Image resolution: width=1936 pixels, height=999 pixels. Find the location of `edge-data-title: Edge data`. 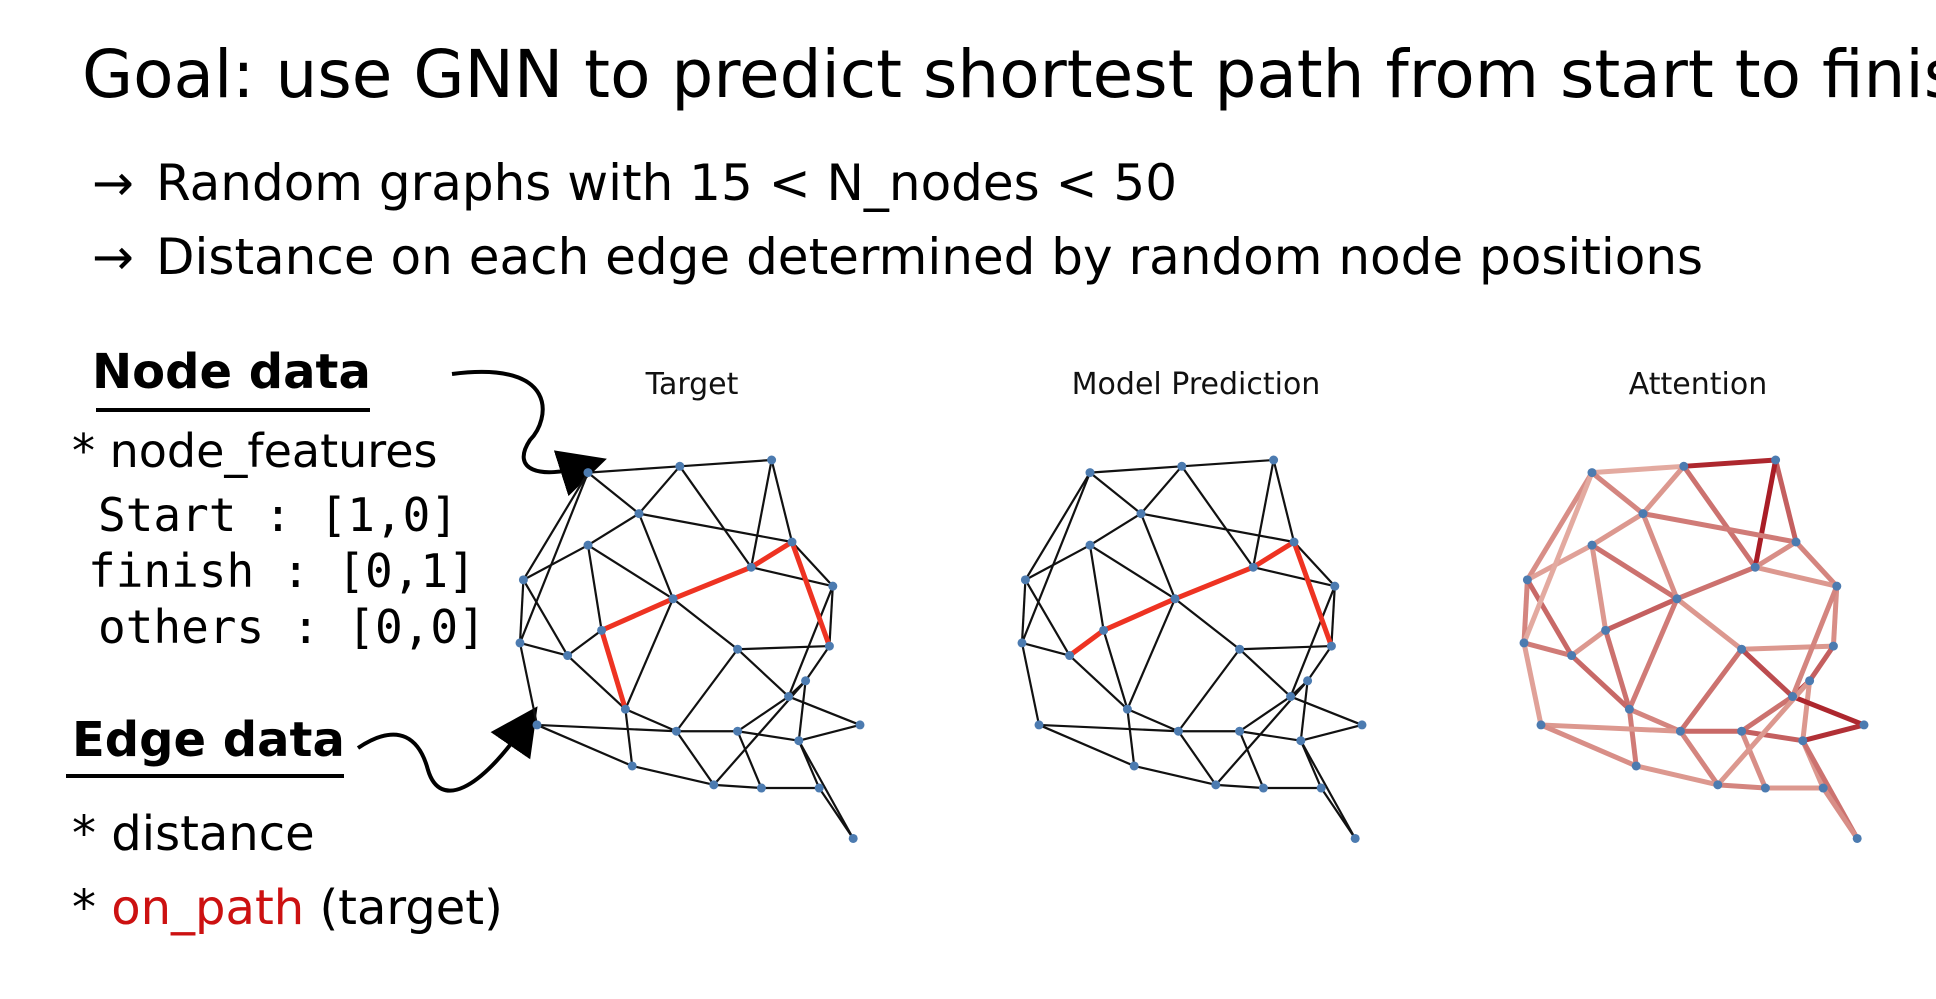

edge-data-title: Edge data is located at coordinates (208, 740).